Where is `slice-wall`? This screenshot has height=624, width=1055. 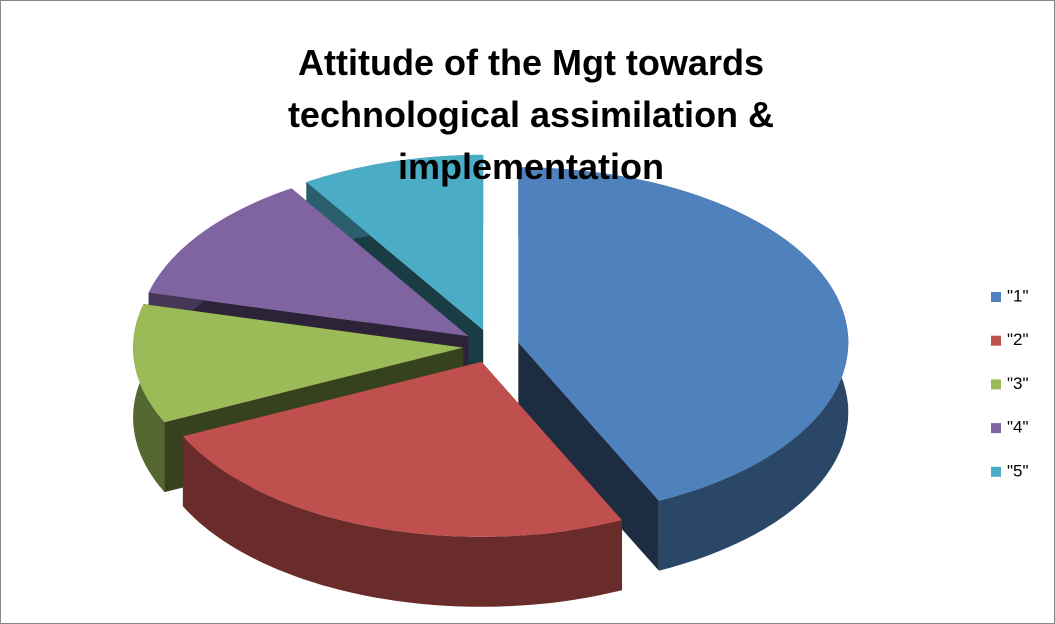 slice-wall is located at coordinates (402, 521).